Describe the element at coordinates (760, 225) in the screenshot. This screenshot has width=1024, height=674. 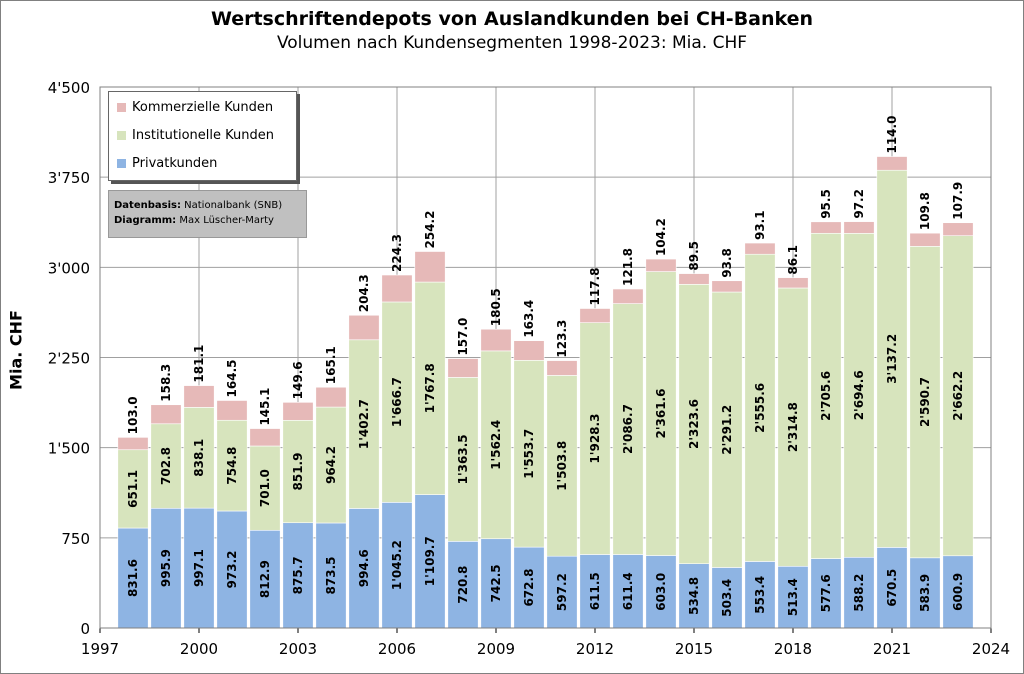
I see `data-label: 93.1` at that location.